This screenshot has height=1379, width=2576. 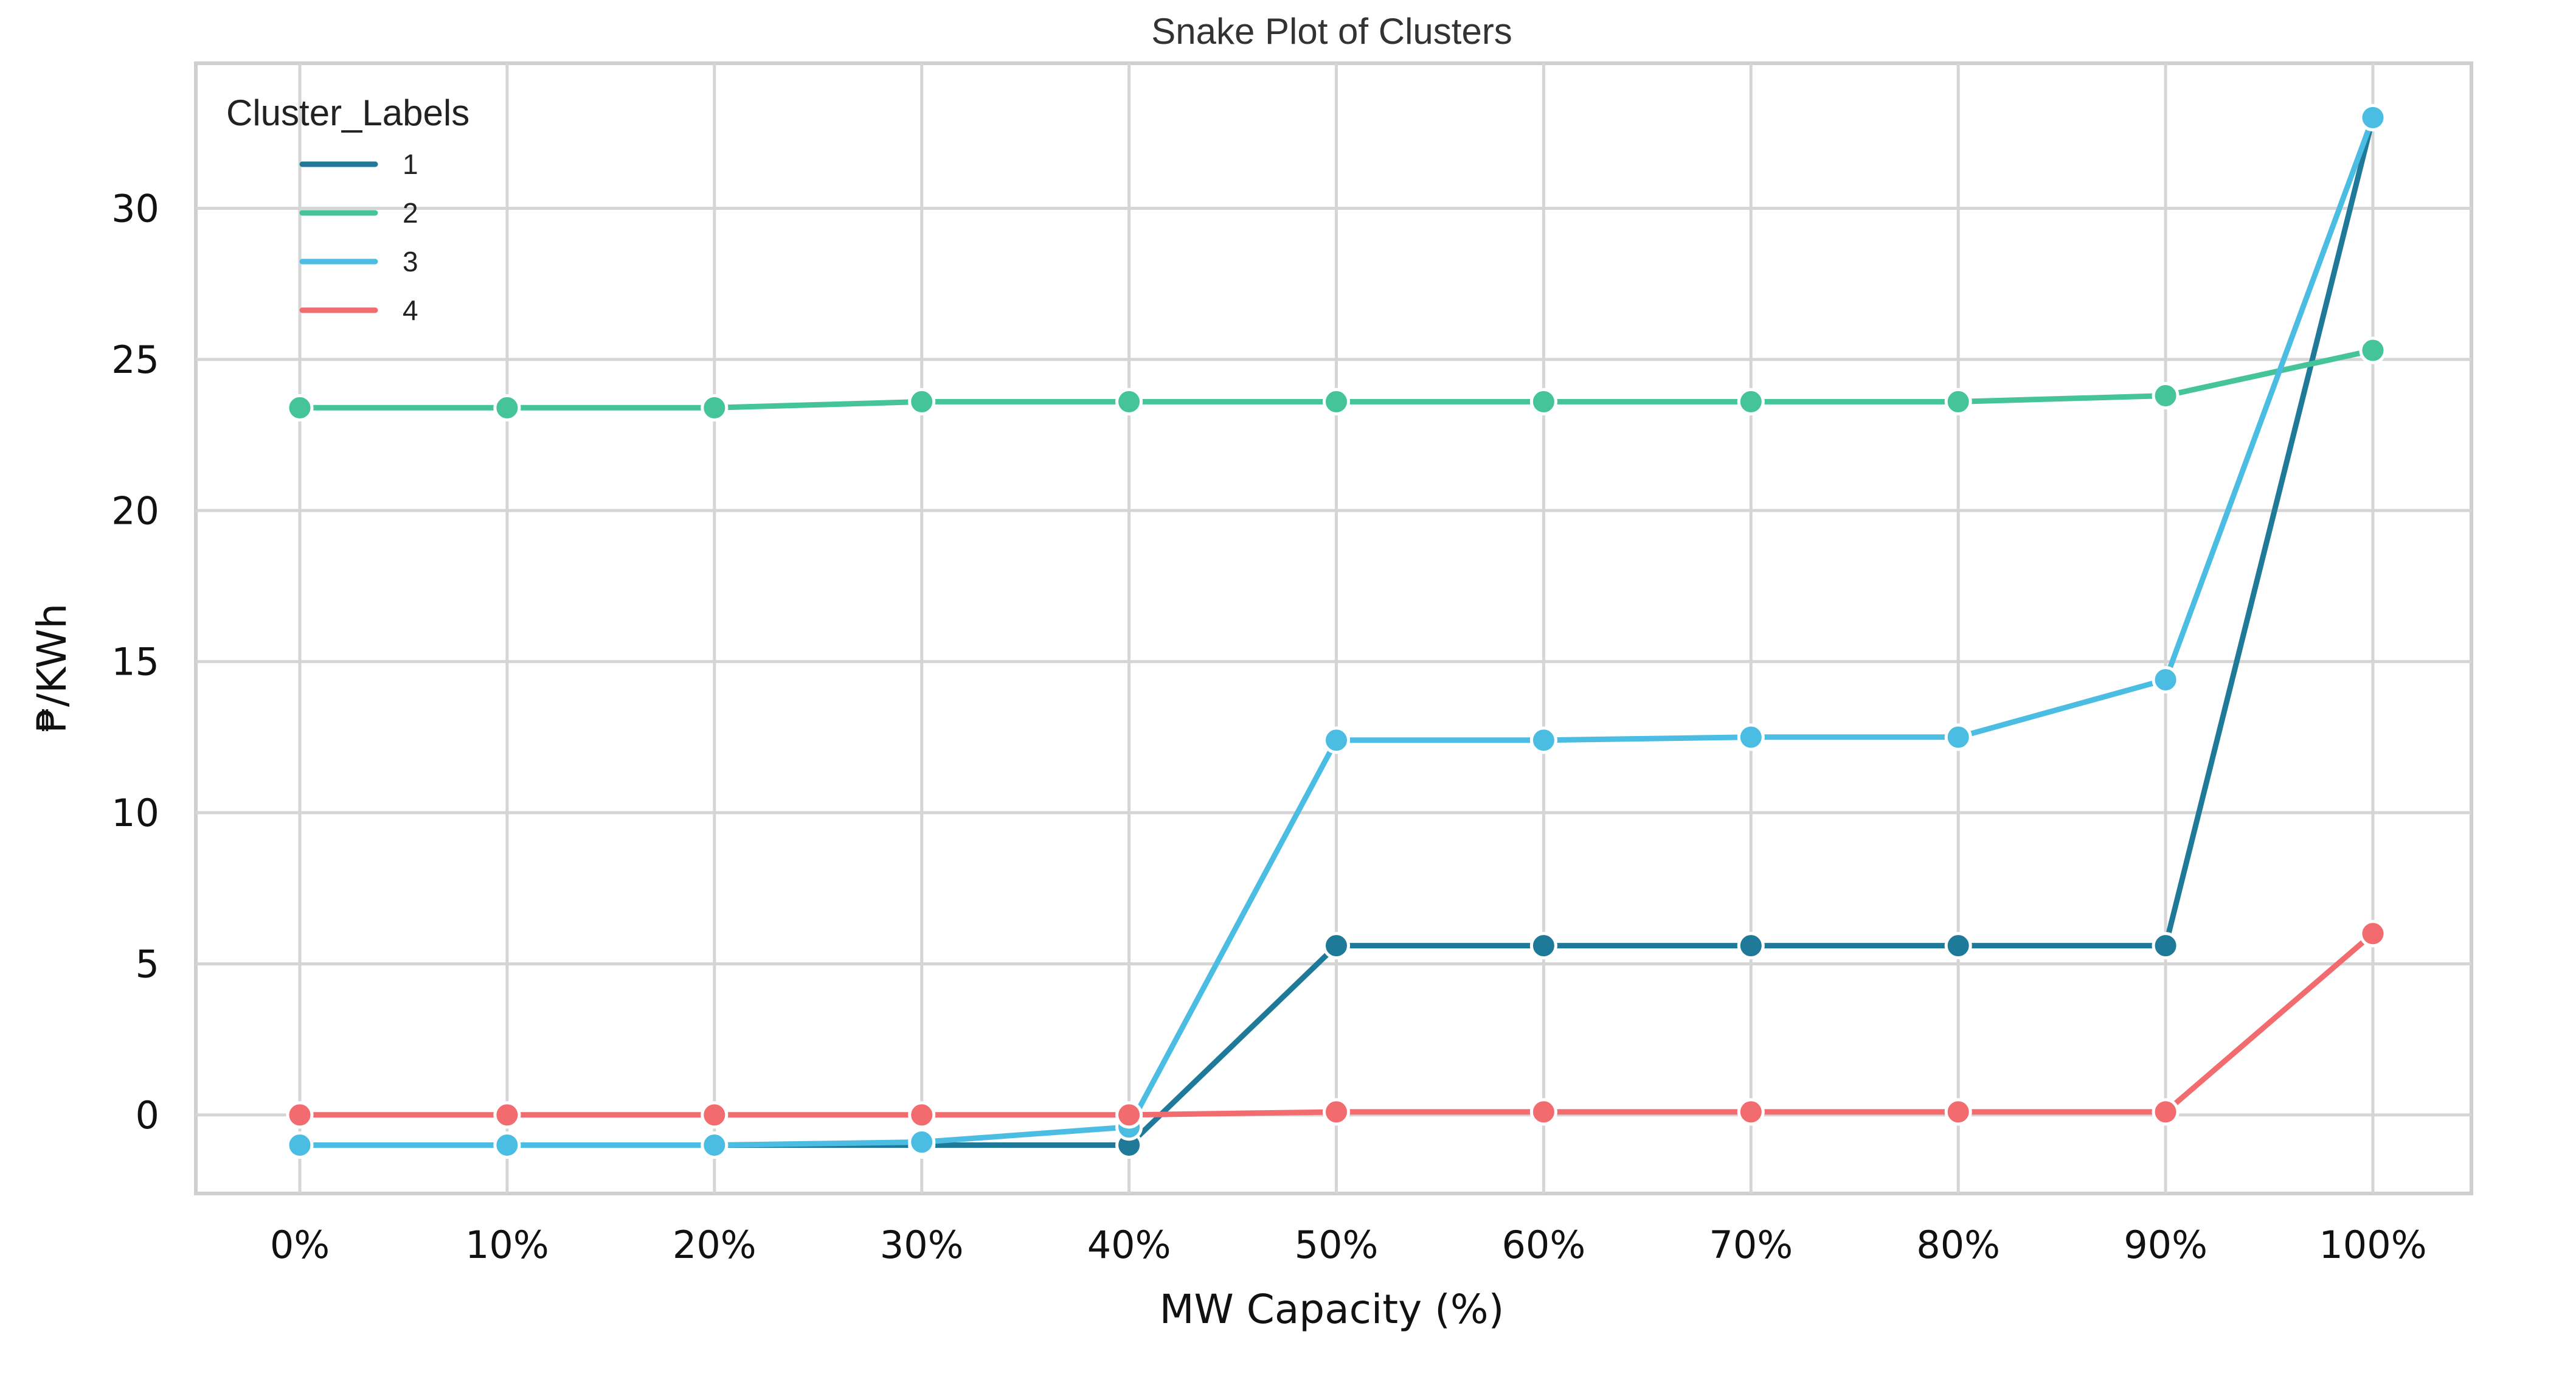 What do you see at coordinates (1958, 1245) in the screenshot?
I see `x-tick-label: 80%` at bounding box center [1958, 1245].